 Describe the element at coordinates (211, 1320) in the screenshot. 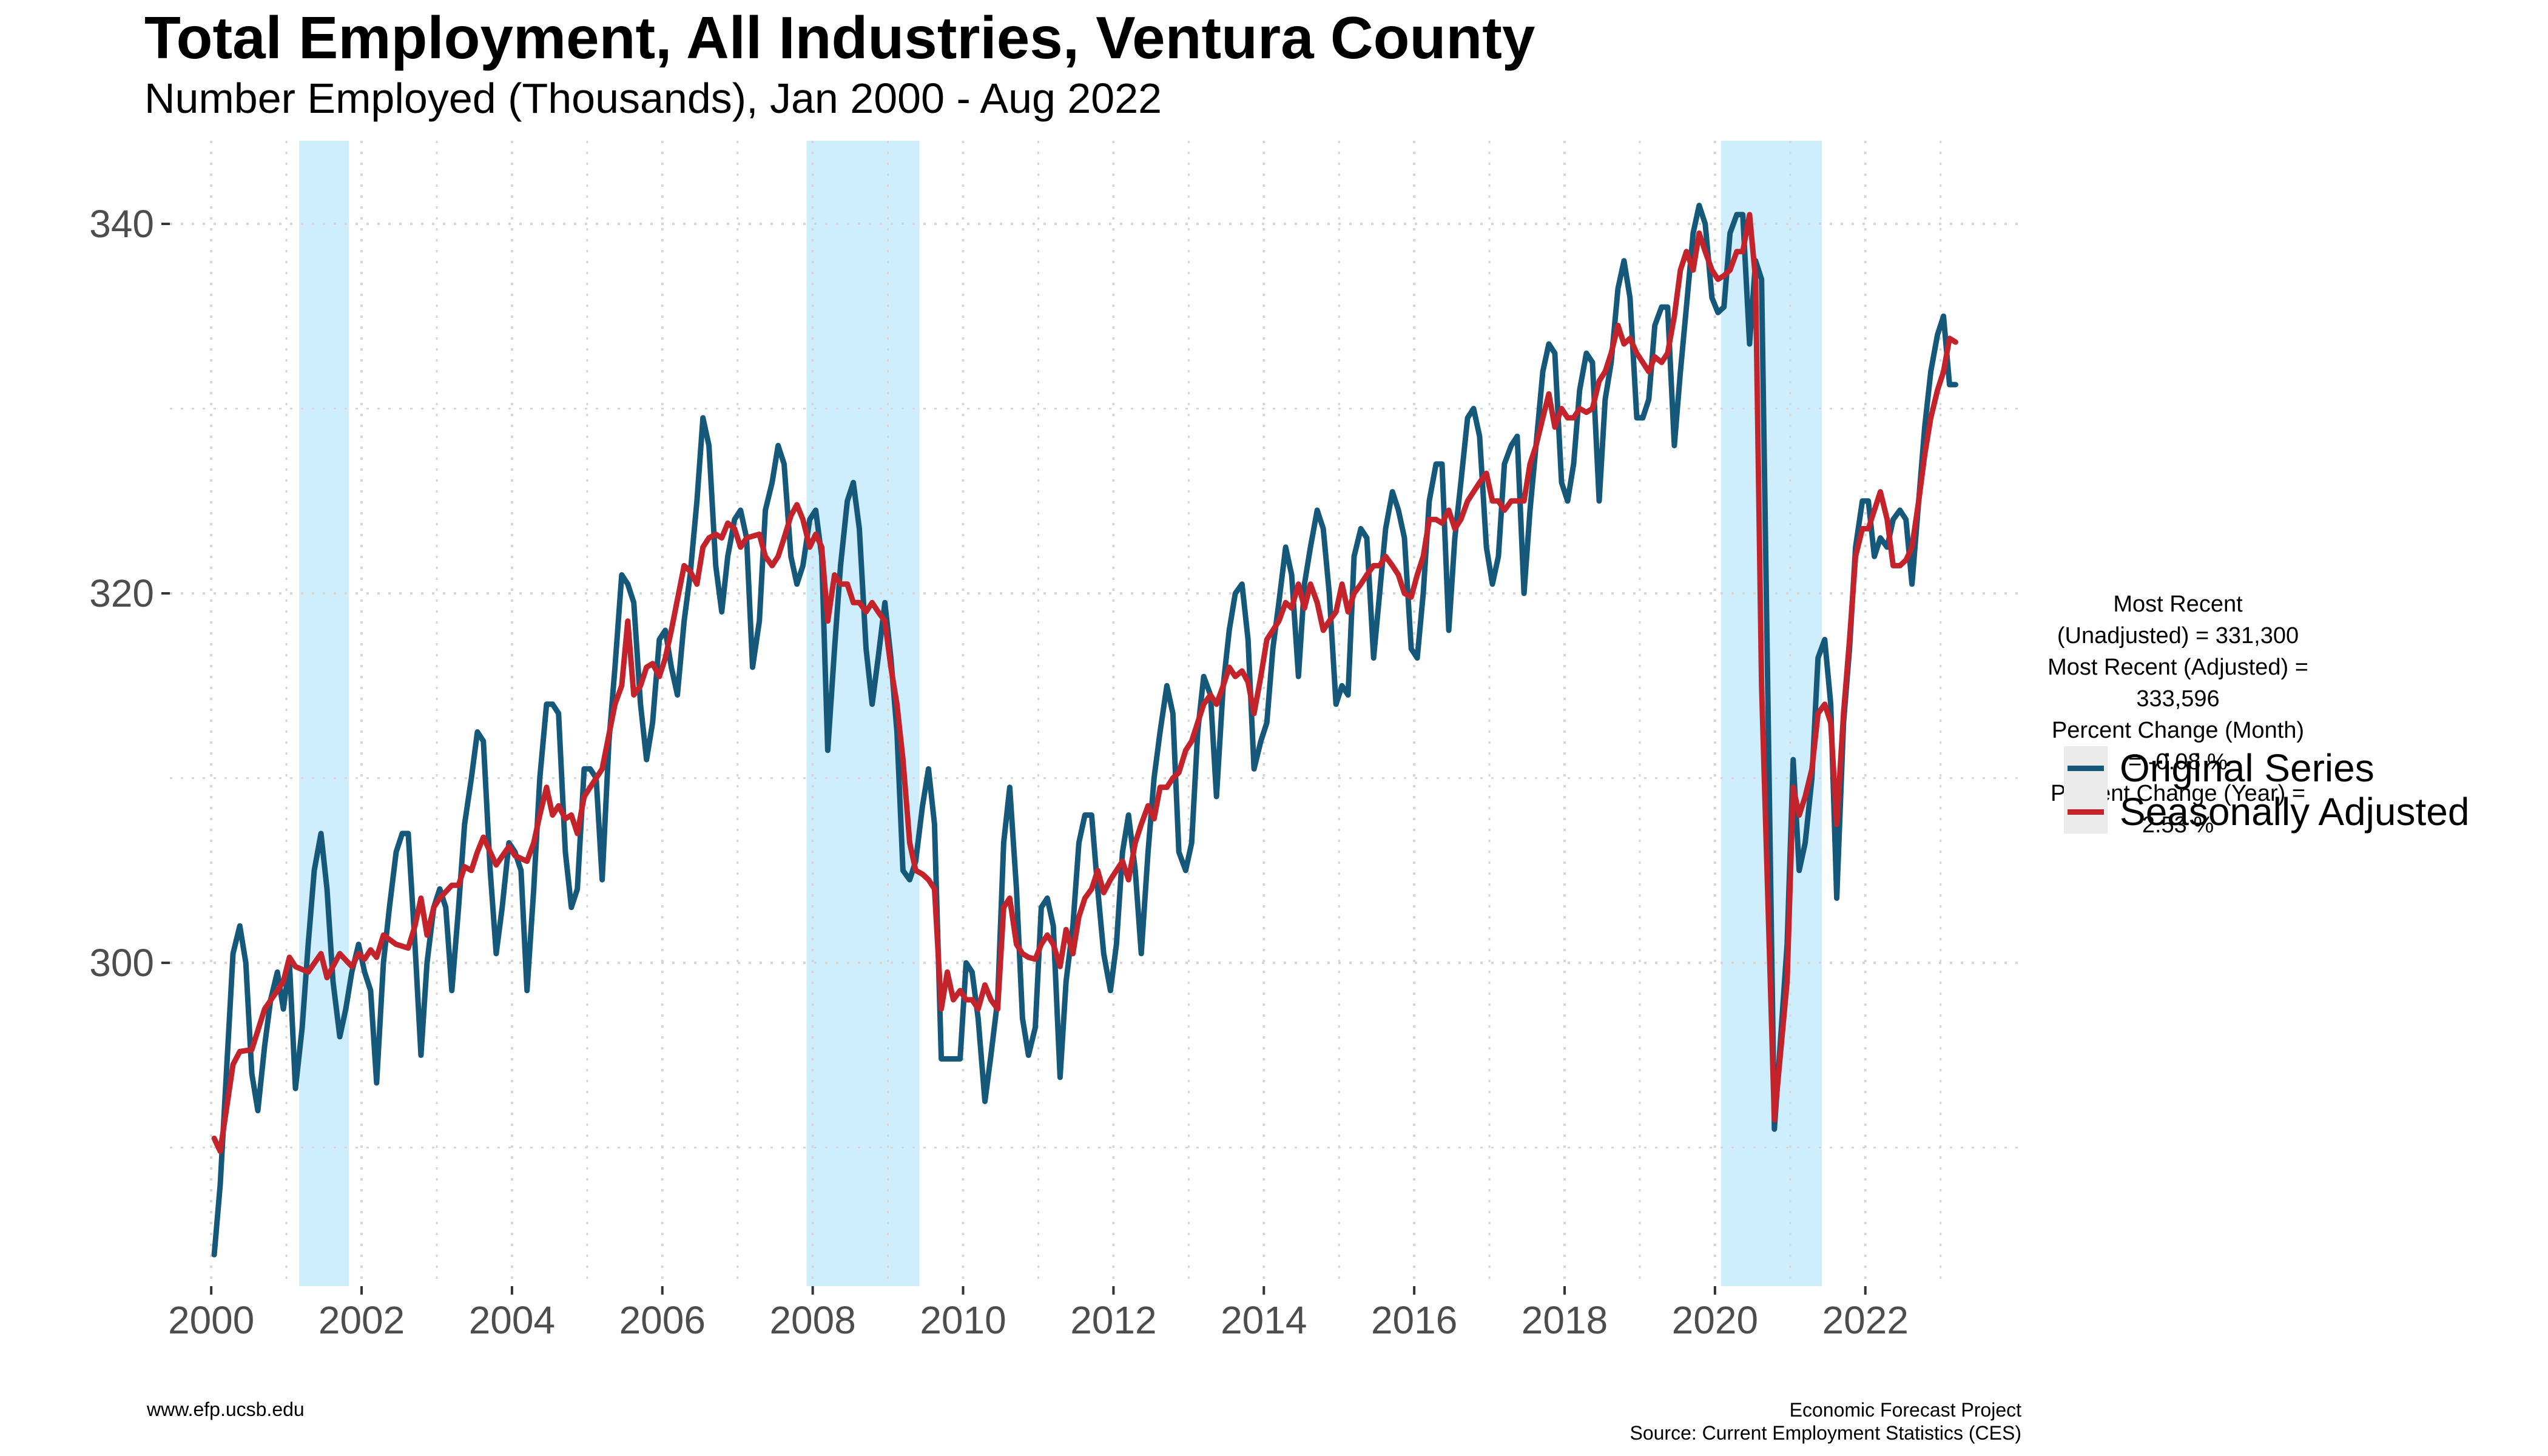

I see `x-tick-label-2000: 2000` at that location.